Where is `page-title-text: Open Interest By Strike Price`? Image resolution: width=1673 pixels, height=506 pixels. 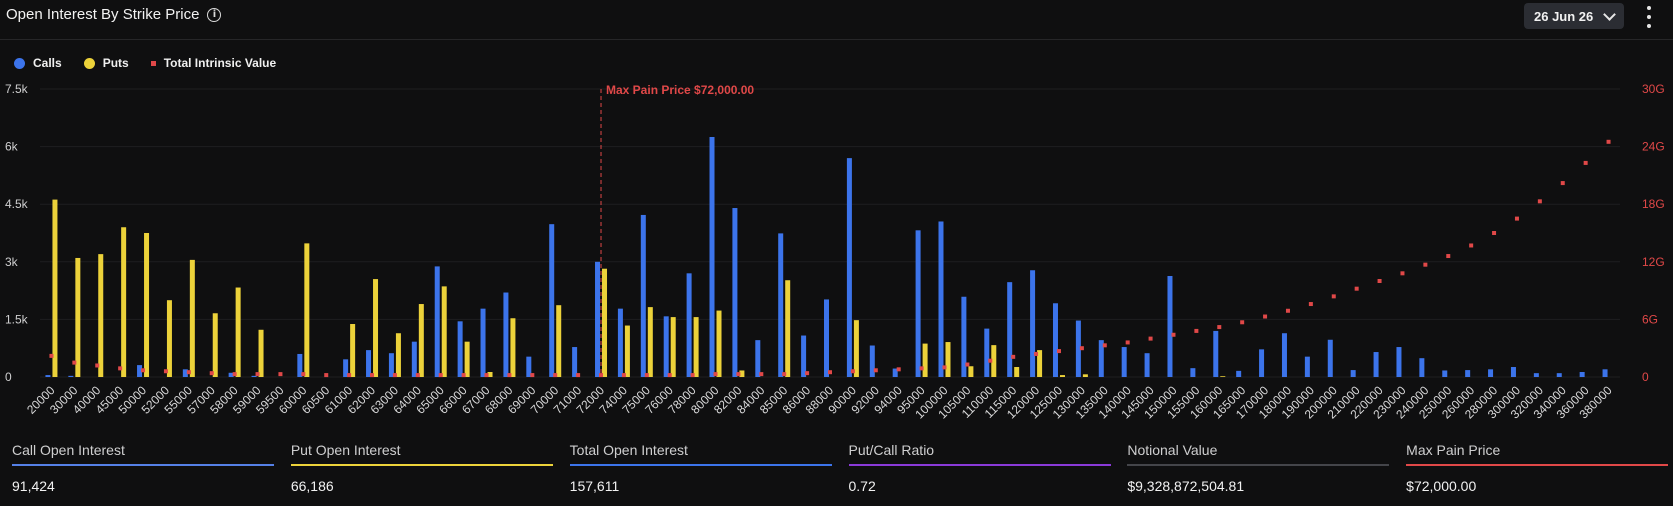
page-title-text: Open Interest By Strike Price is located at coordinates (103, 14).